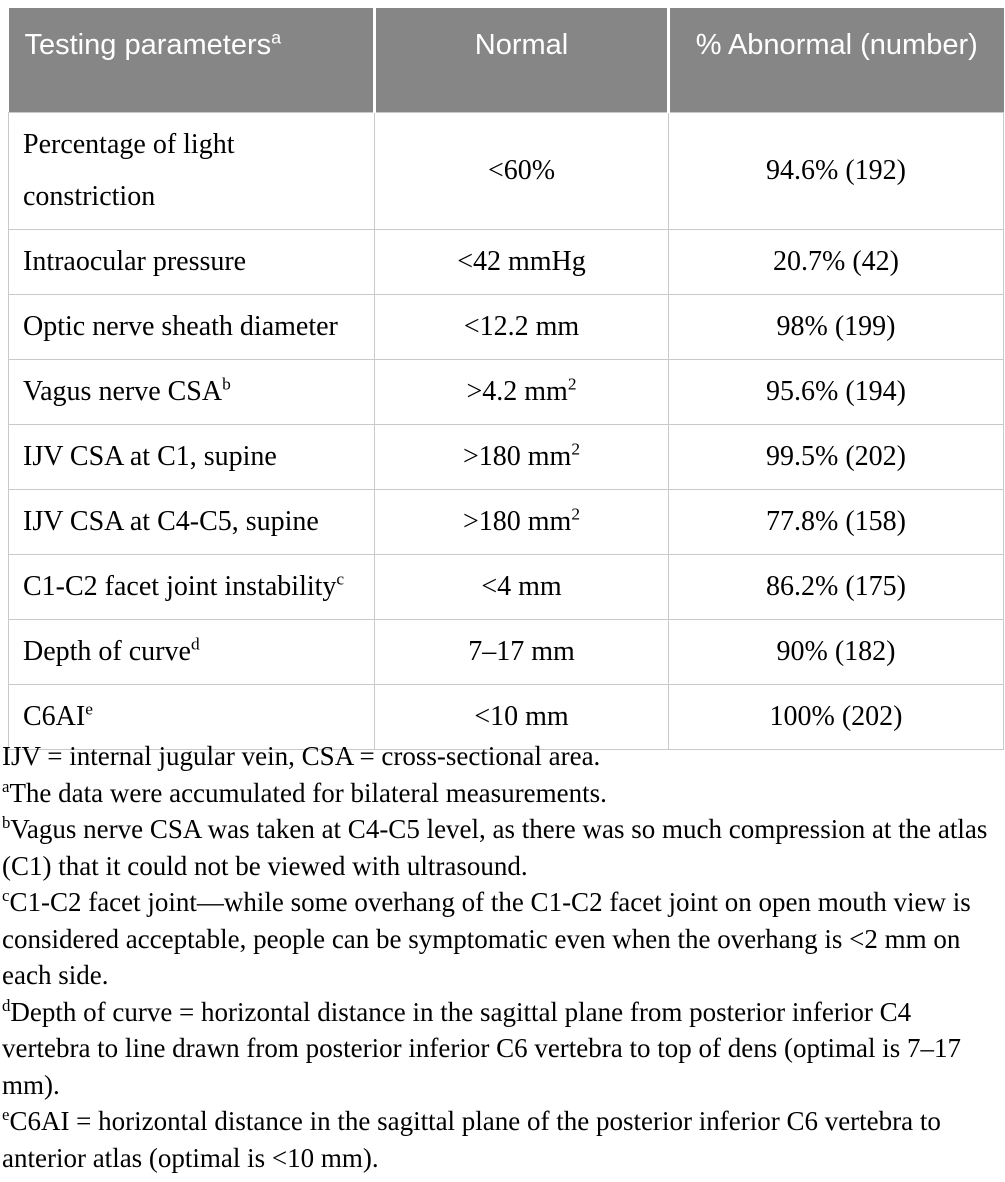 The height and width of the screenshot is (1182, 1005). What do you see at coordinates (6, 786) in the screenshot?
I see `footnote-marker: a` at bounding box center [6, 786].